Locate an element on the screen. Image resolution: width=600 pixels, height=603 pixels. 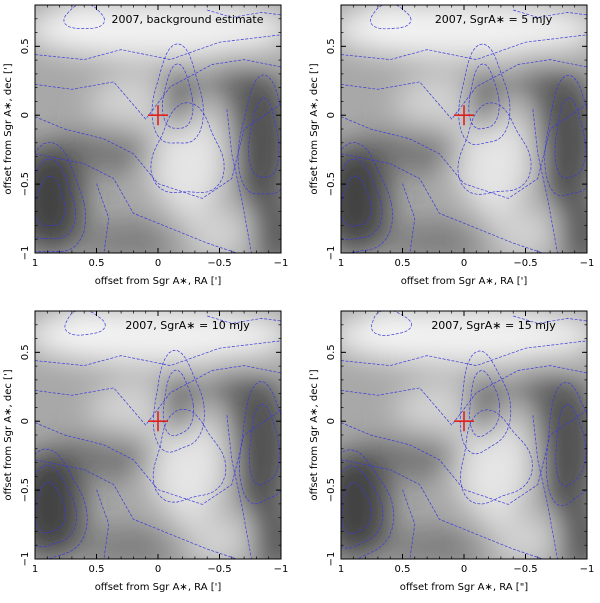
panel-title: 2007, SgrA∗ = 5 mJy is located at coordinates (494, 19).